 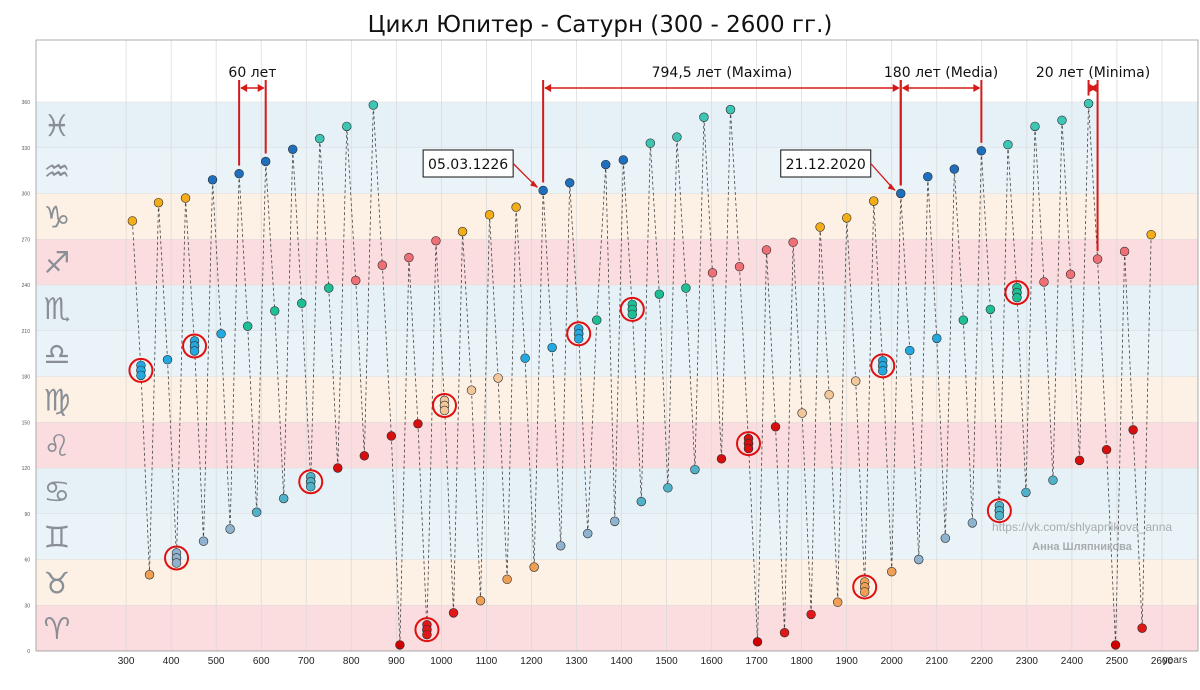 I want to click on cancer-icon: ♋, so click(x=57, y=492).